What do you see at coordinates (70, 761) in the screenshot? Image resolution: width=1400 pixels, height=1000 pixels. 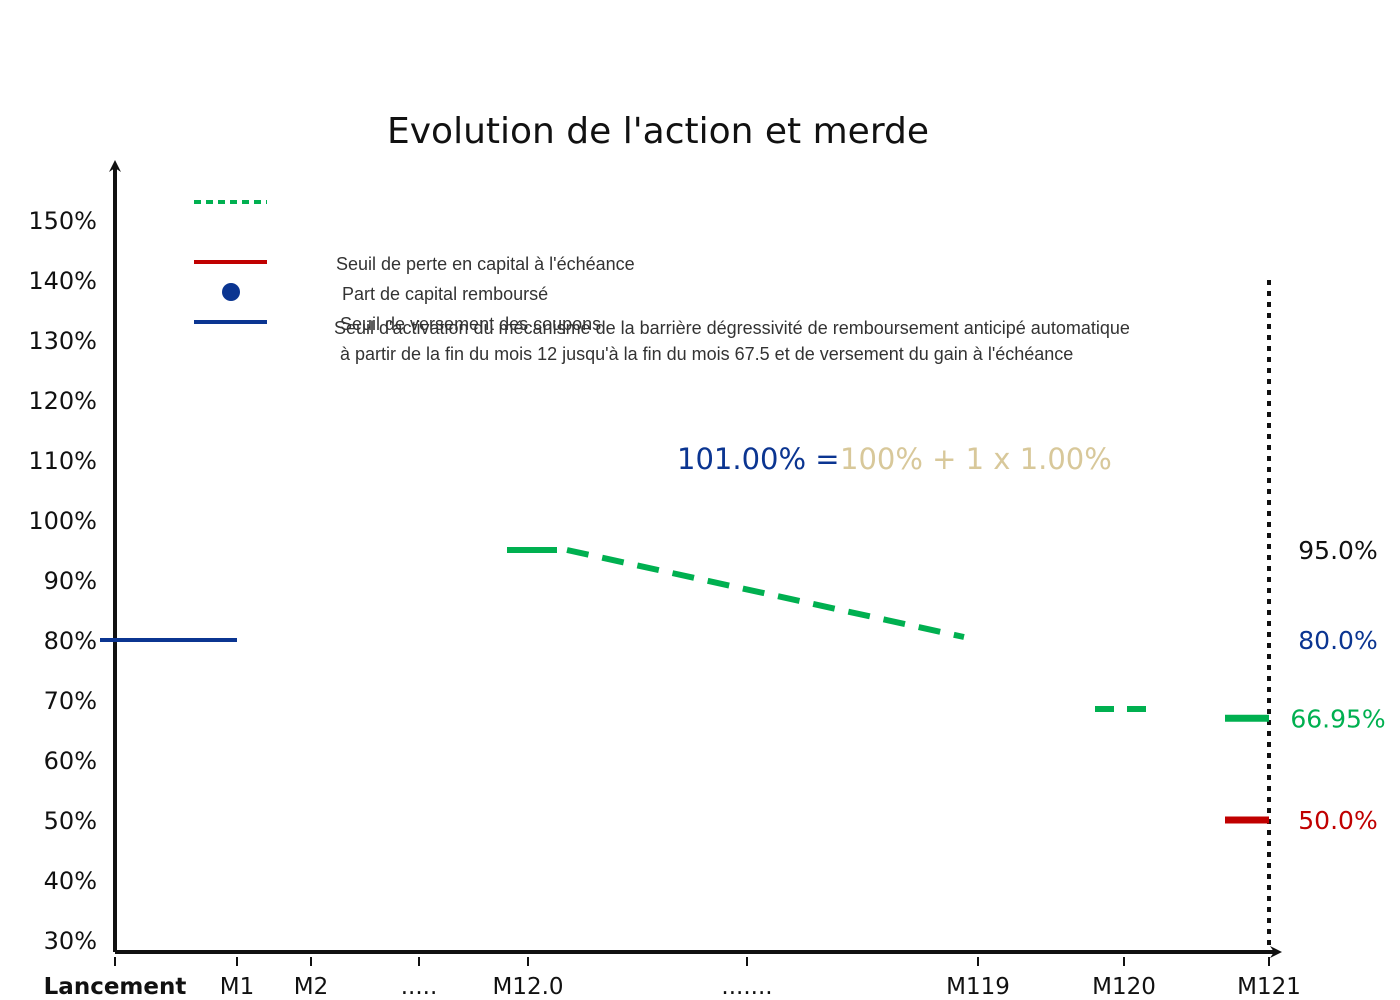 I see `y-tick-label: 60%` at bounding box center [70, 761].